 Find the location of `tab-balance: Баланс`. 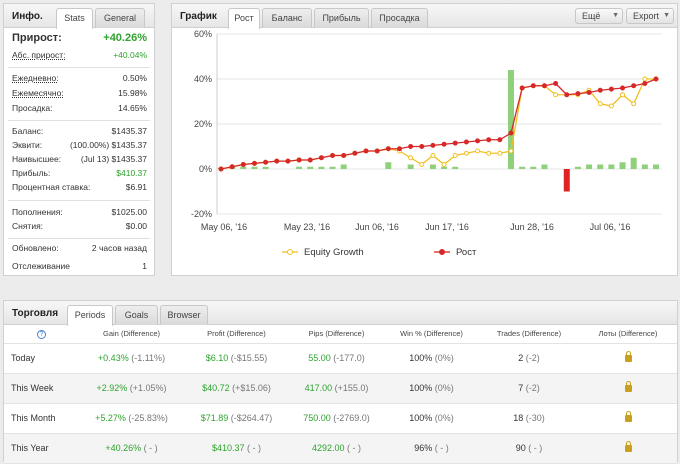

tab-balance: Баланс is located at coordinates (287, 18).